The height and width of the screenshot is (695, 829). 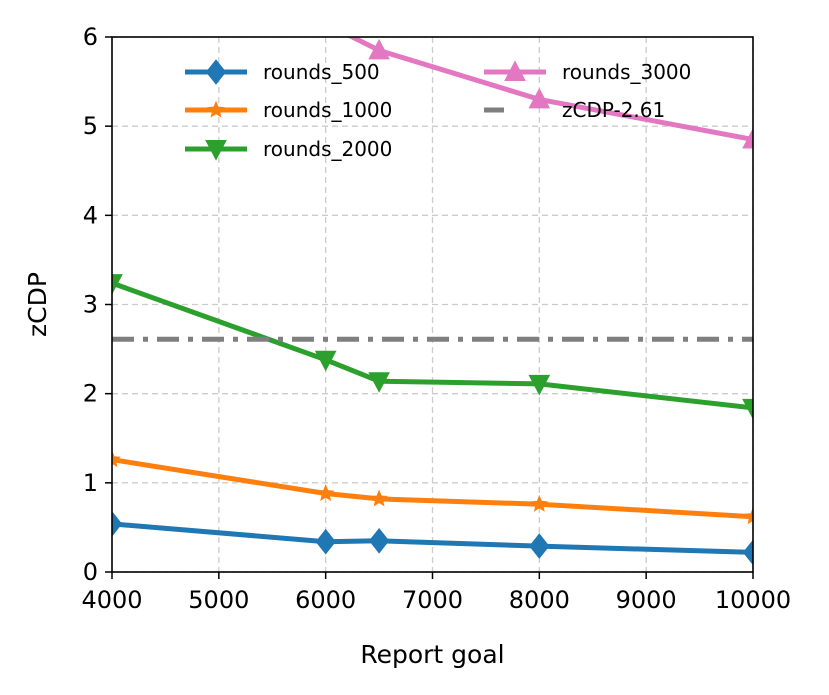 What do you see at coordinates (327, 149) in the screenshot?
I see `legend-label-rounds-2000: rounds_2000` at bounding box center [327, 149].